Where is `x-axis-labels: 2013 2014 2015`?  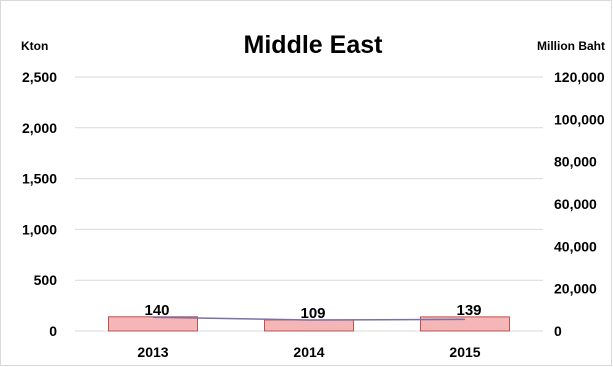
x-axis-labels: 2013 2014 2015 is located at coordinates (308, 352).